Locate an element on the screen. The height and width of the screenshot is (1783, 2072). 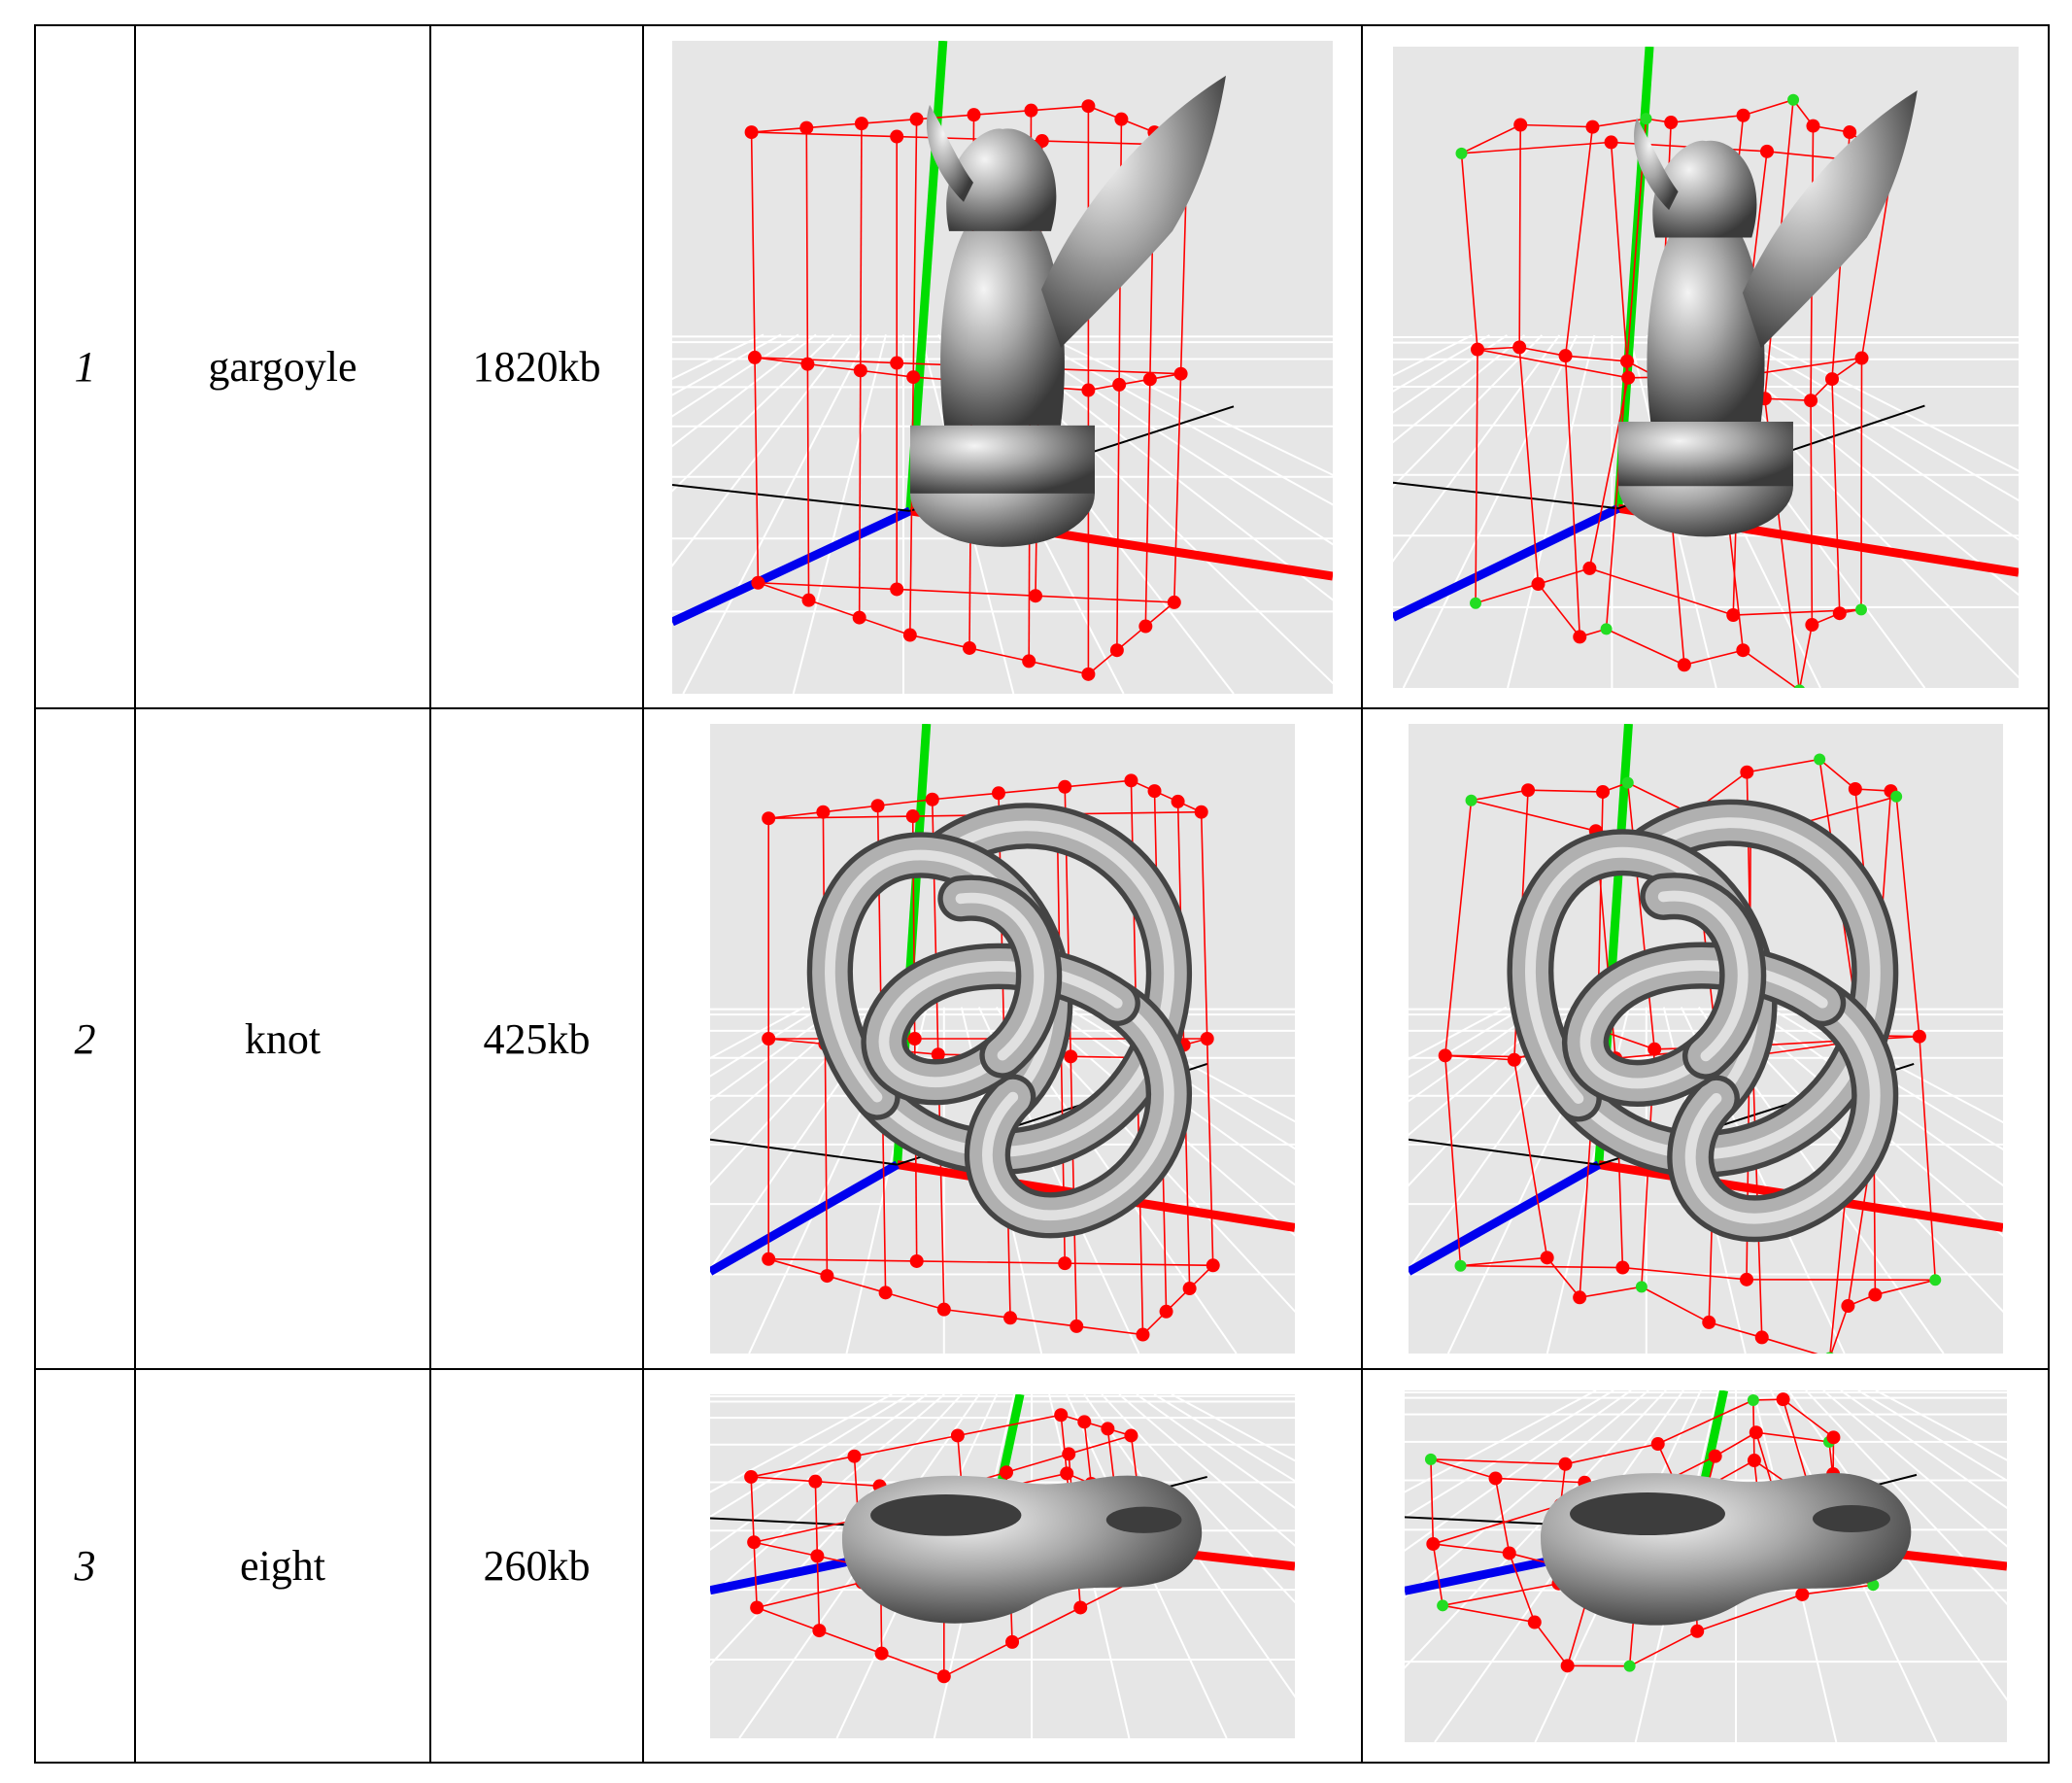
eight-model is located at coordinates (1725, 1549).